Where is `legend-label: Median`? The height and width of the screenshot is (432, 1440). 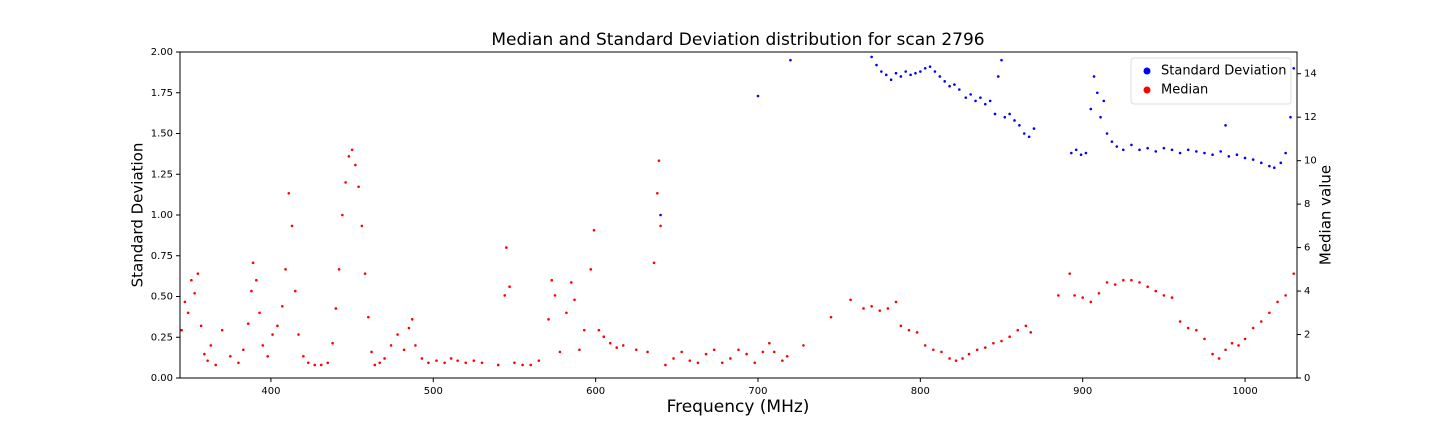 legend-label: Median is located at coordinates (1184, 90).